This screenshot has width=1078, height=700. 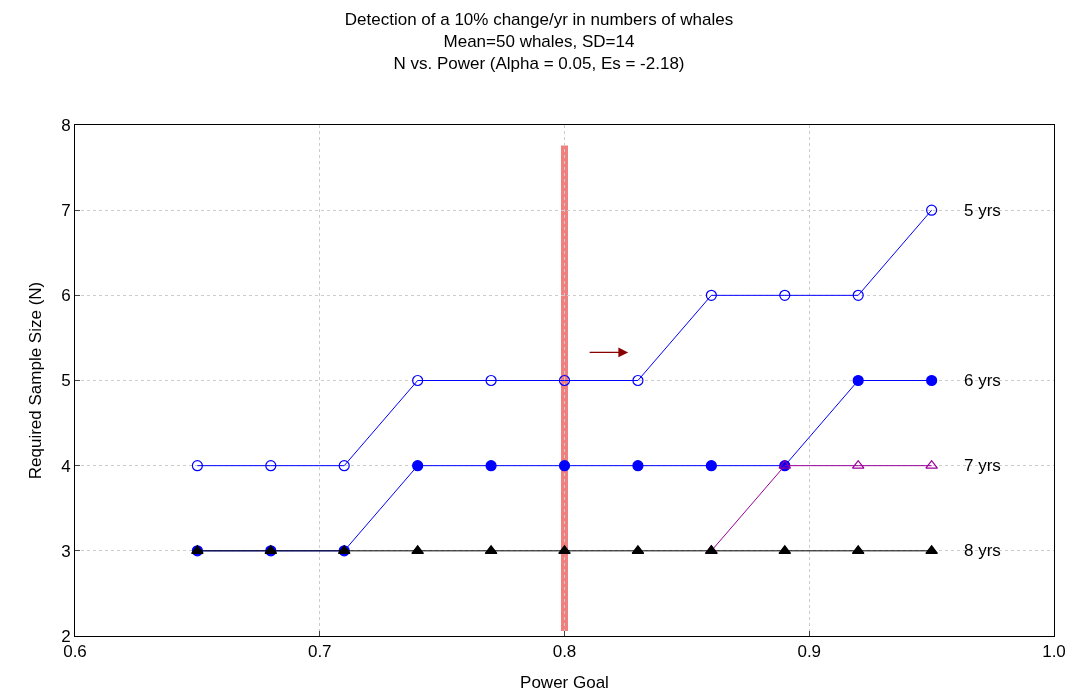 I want to click on x-tick-label: 0.9, so click(x=809, y=652).